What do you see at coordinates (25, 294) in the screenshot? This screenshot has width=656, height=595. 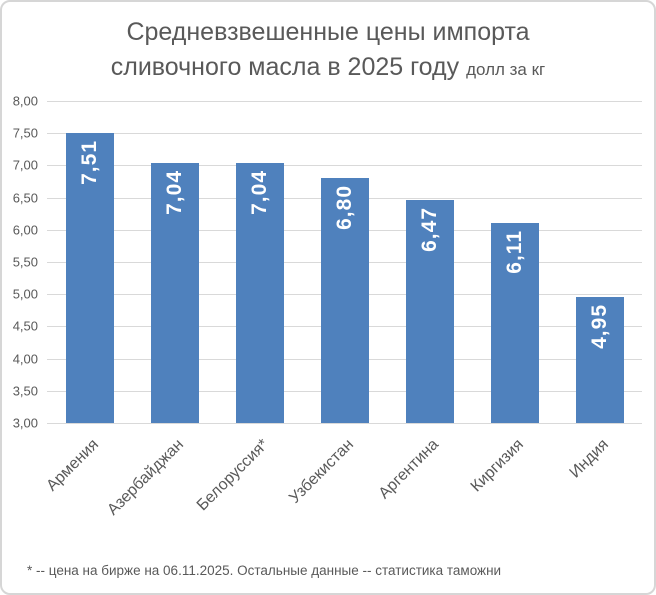 I see `y-tick-label: 5,00` at bounding box center [25, 294].